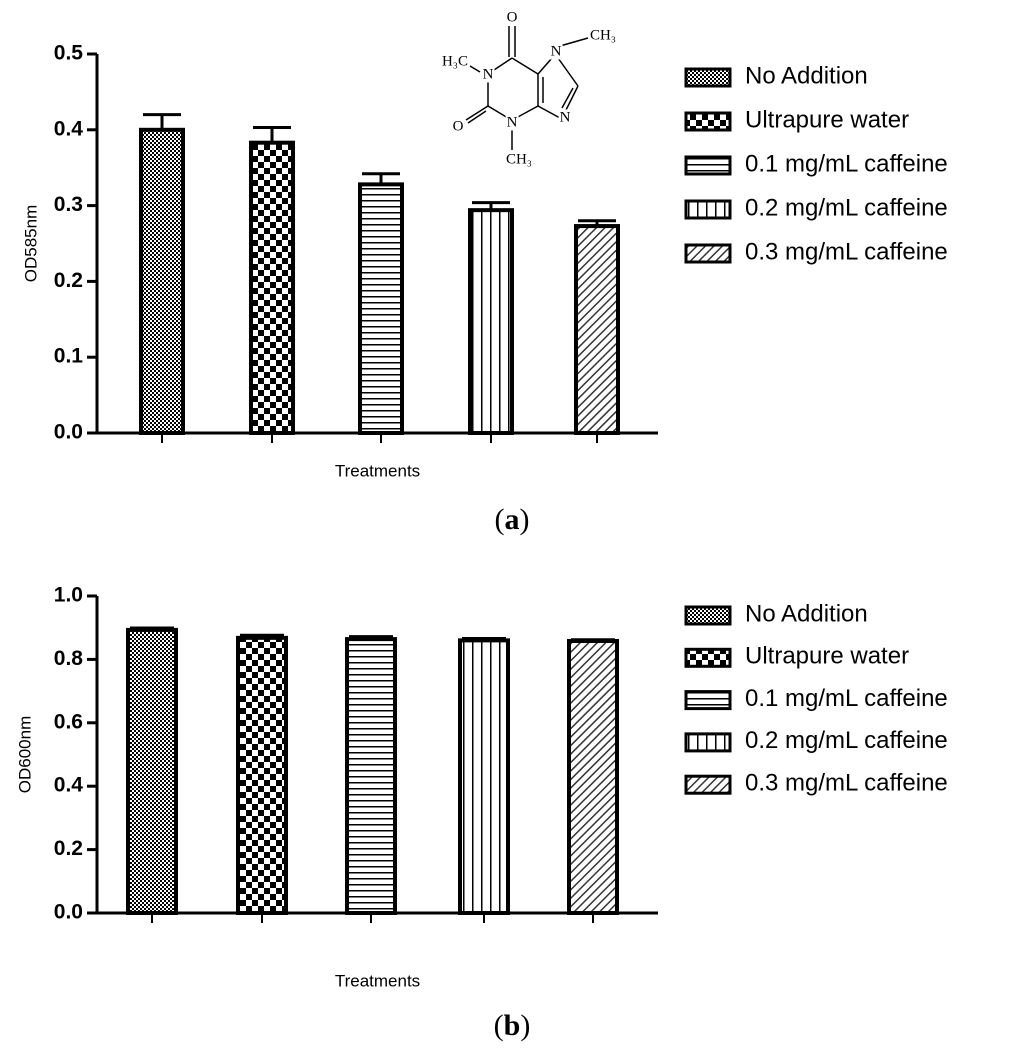 This screenshot has width=1024, height=1058. What do you see at coordinates (512, 1025) in the screenshot?
I see `caption: (b)` at bounding box center [512, 1025].